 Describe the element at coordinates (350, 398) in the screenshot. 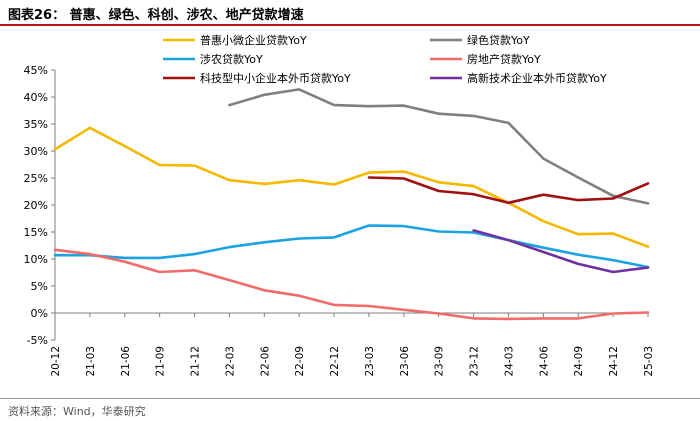

I see `footer-rule` at that location.